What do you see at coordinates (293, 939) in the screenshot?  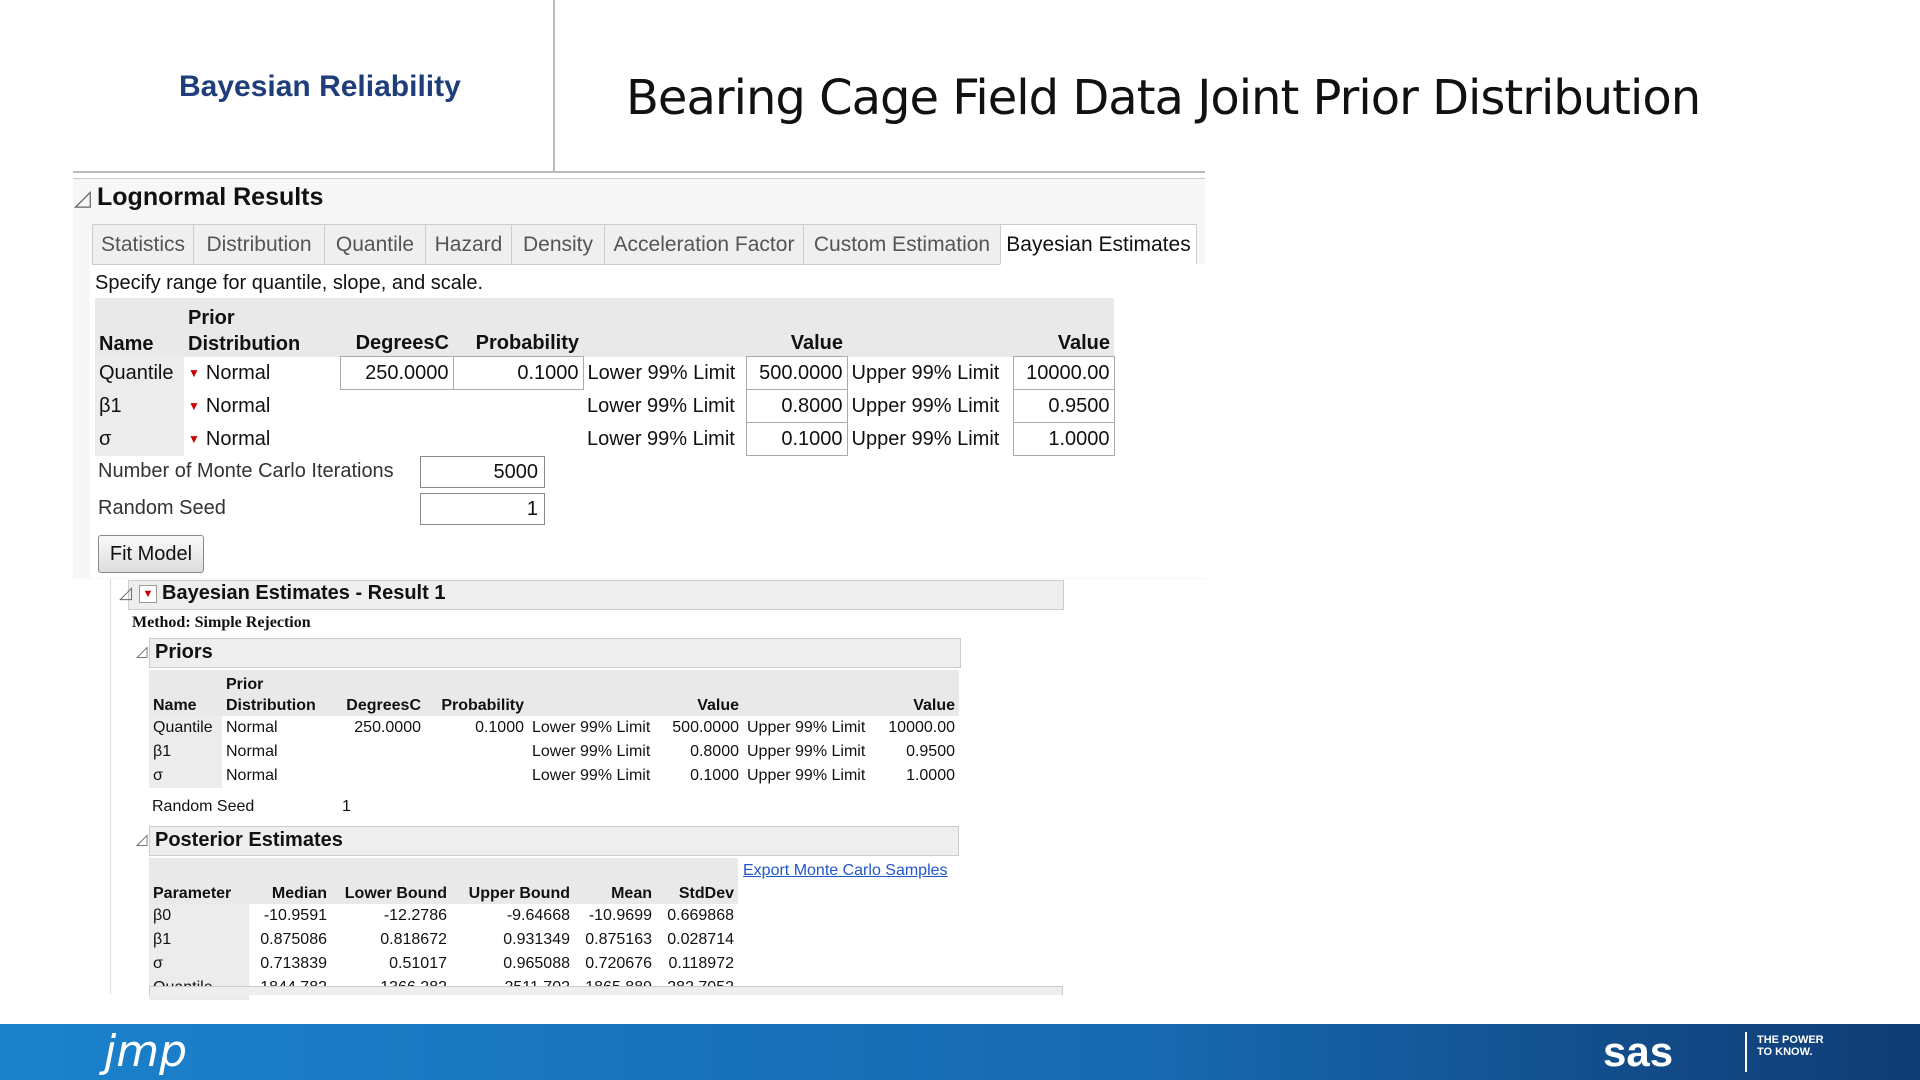 I see `table-cell: 0.875086` at bounding box center [293, 939].